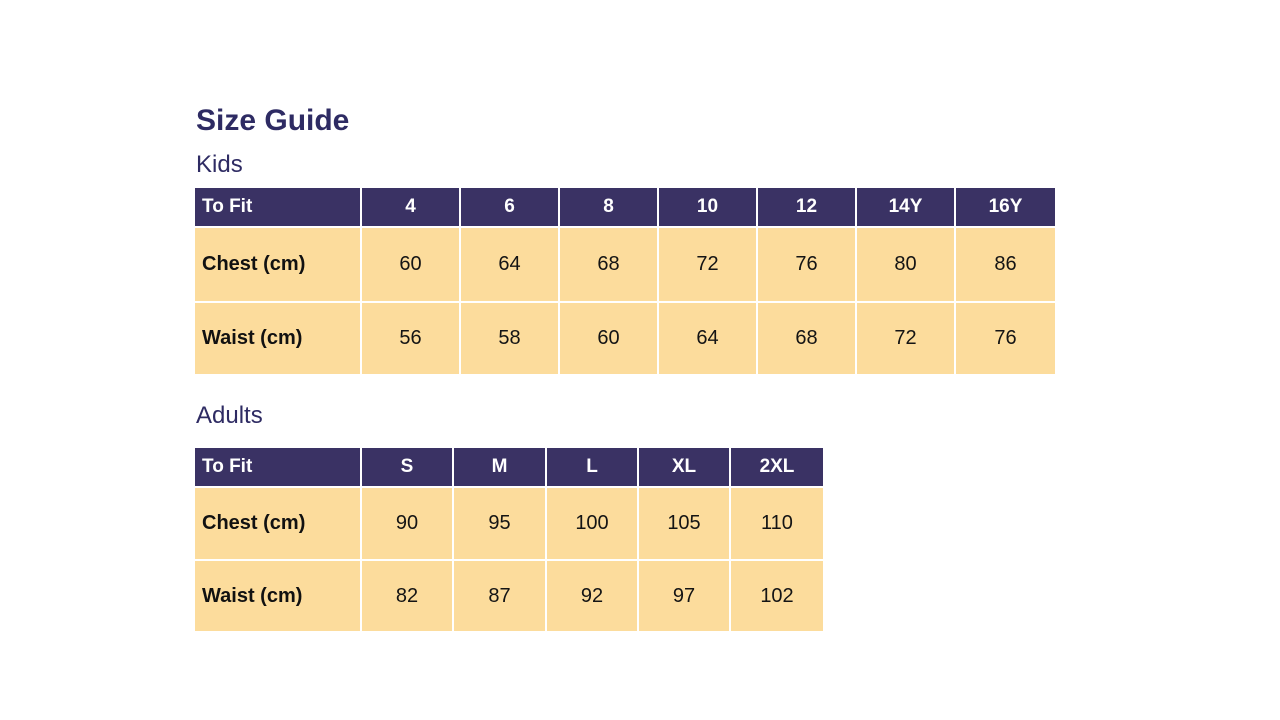 The width and height of the screenshot is (1280, 720). I want to click on adults-waist-label: Waist (cm), so click(278, 596).